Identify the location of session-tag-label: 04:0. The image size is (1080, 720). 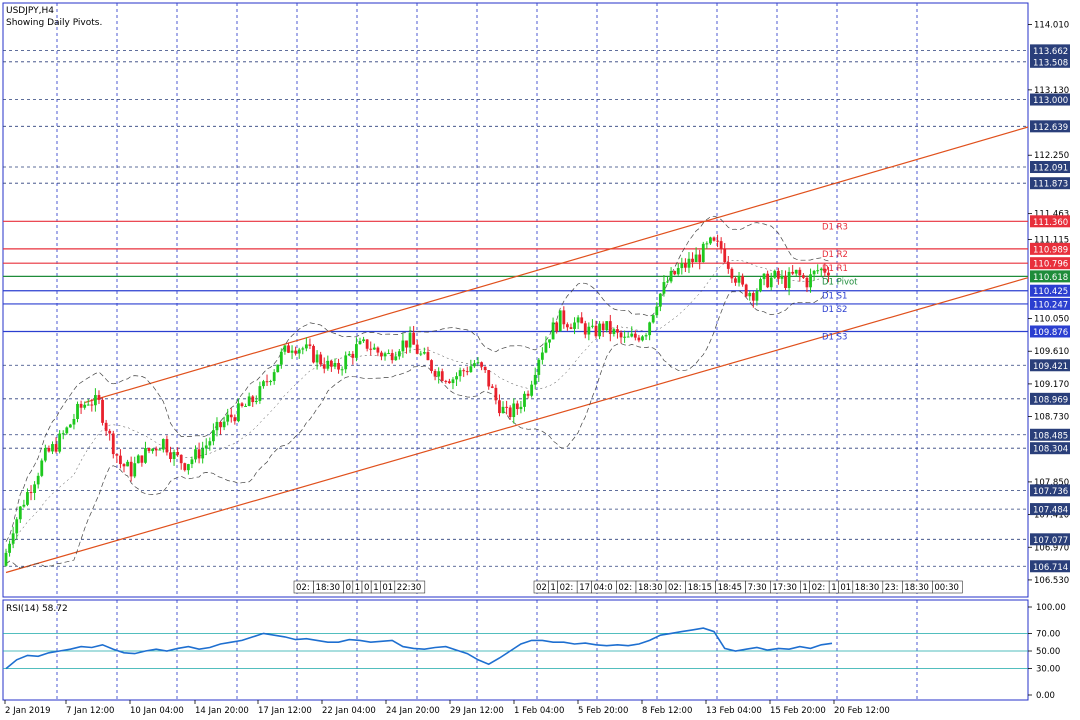
(603, 588).